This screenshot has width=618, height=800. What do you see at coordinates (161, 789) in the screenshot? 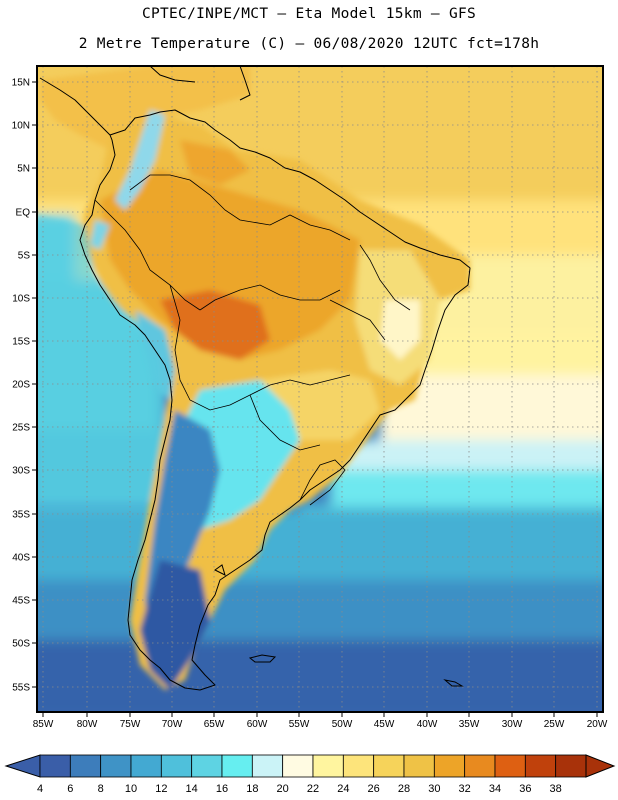
I see `colorbar-label: 12` at bounding box center [161, 789].